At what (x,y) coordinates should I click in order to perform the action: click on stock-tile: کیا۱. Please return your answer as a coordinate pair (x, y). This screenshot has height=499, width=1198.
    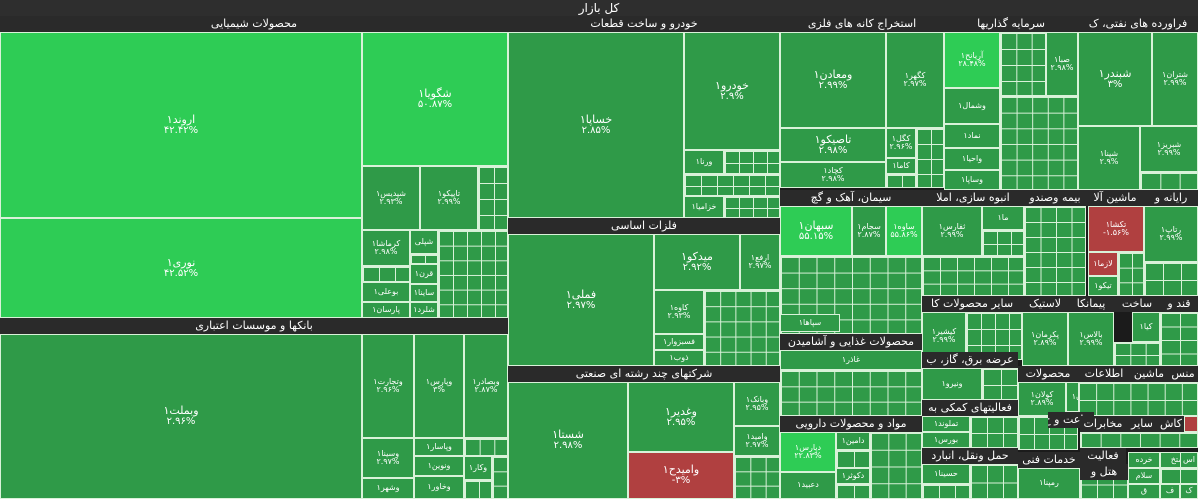
    Looking at the image, I should click on (1146, 327).